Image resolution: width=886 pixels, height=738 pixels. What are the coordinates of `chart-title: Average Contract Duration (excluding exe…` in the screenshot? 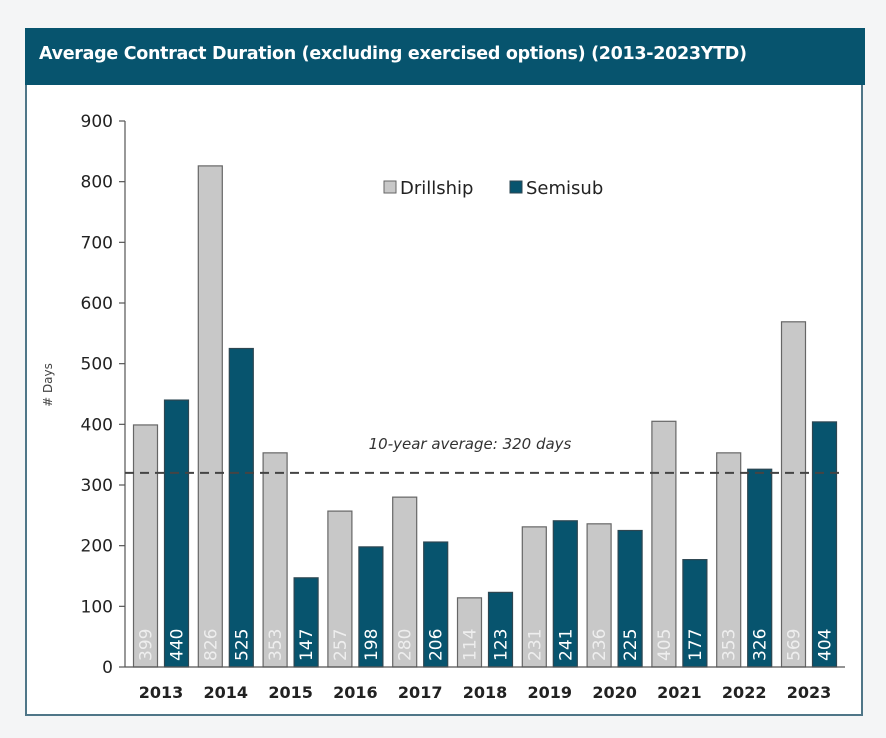 It's located at (393, 54).